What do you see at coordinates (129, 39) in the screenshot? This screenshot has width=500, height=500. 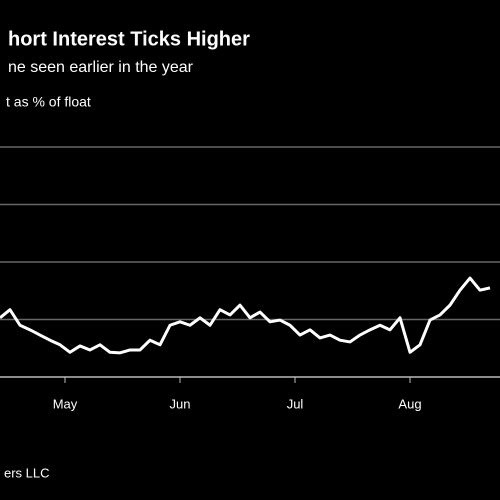 I see `chart-title: hort Interest Ticks Higher` at bounding box center [129, 39].